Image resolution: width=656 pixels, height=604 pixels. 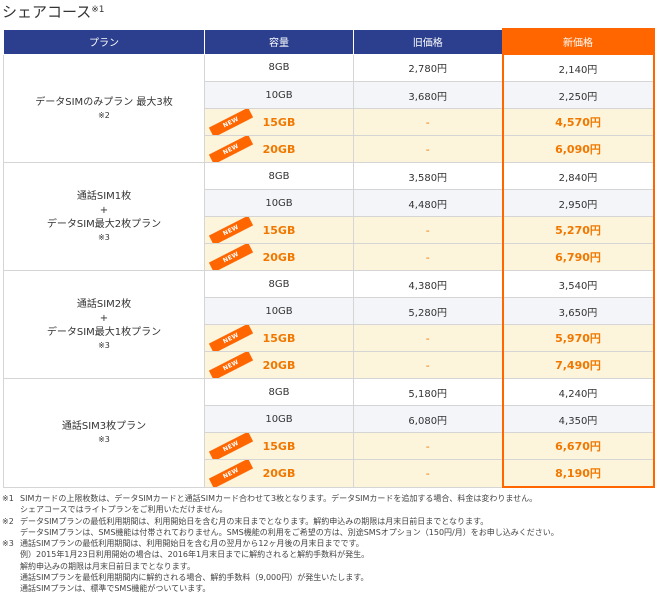 I want to click on table-header-row: プラン 容量 旧価格 新価格, so click(x=329, y=41).